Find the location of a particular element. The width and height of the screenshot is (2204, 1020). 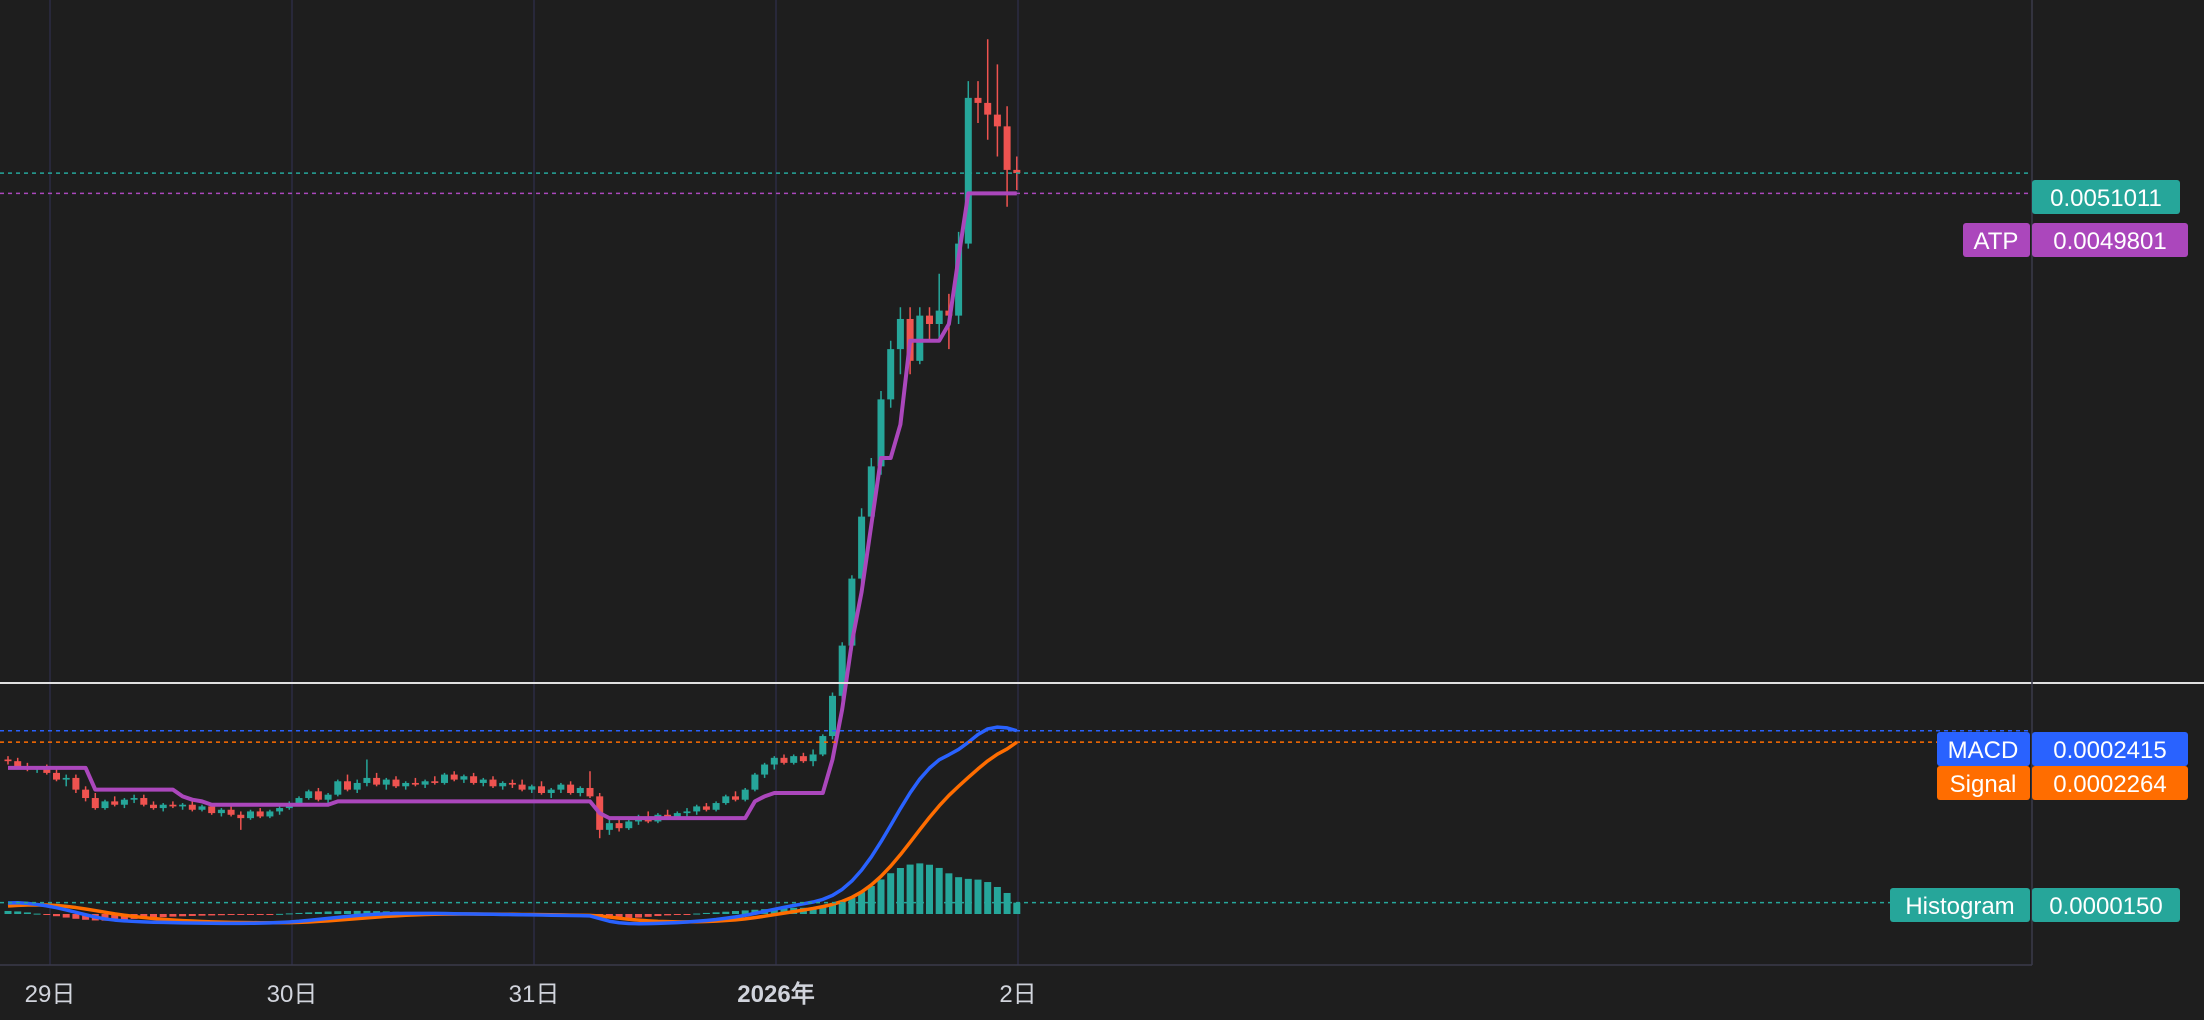

signal-value: 0.0002264 is located at coordinates (2109, 784).